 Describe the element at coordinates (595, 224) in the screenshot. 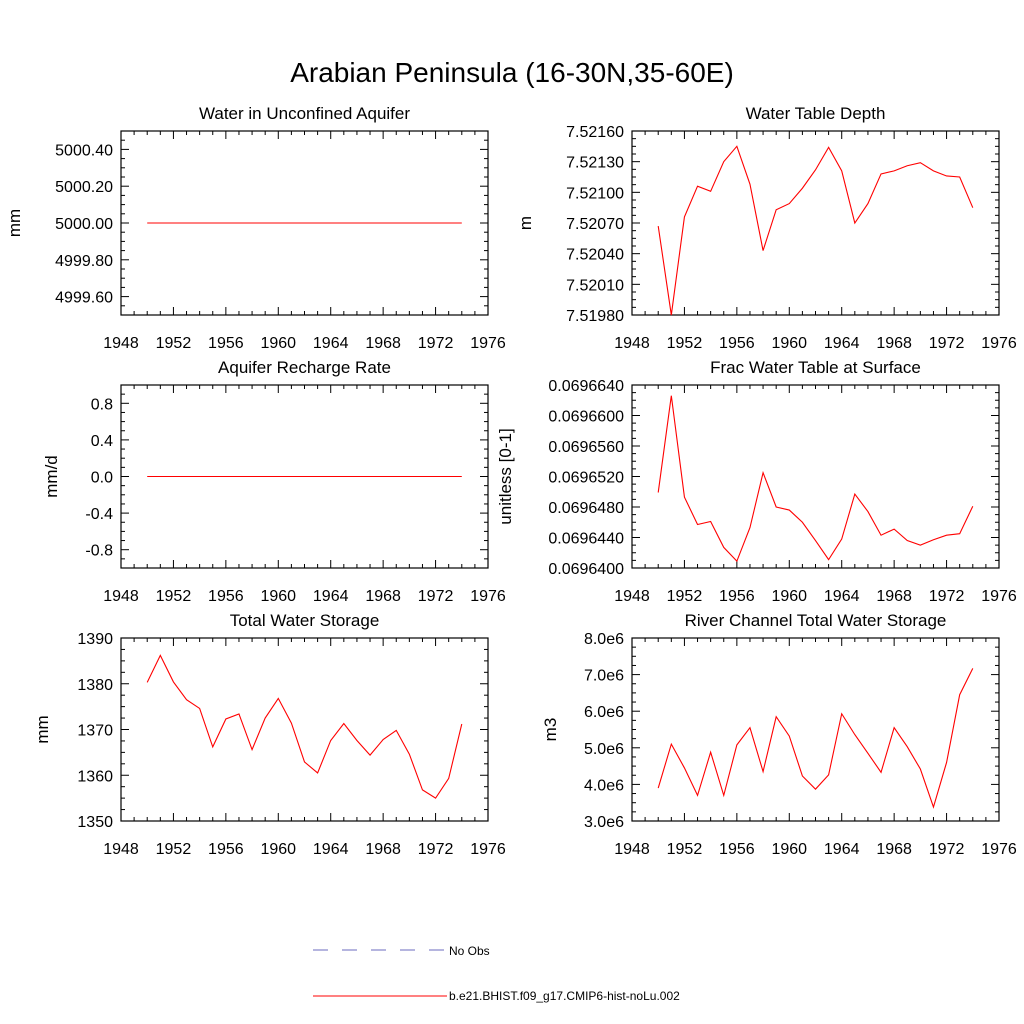

I see `y-tick-label: 7.52070` at that location.